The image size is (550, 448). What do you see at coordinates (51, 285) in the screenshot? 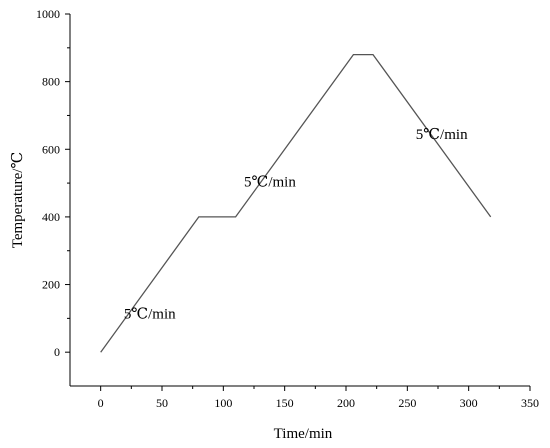
I see `y-tick-label: 200` at bounding box center [51, 285].